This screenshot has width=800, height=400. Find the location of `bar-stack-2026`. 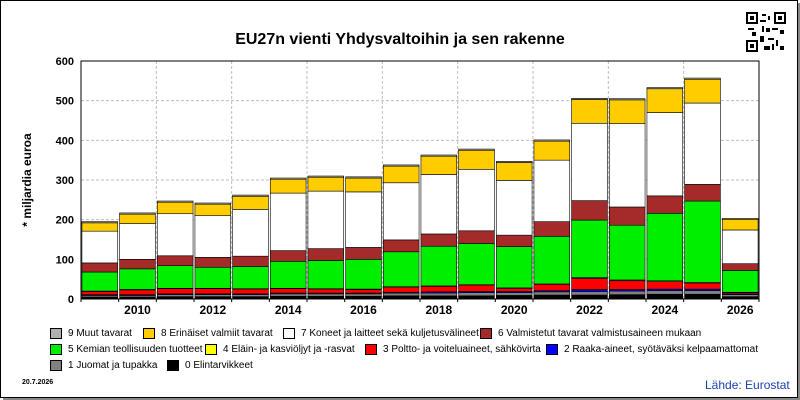

bar-stack-2026 is located at coordinates (740, 259).